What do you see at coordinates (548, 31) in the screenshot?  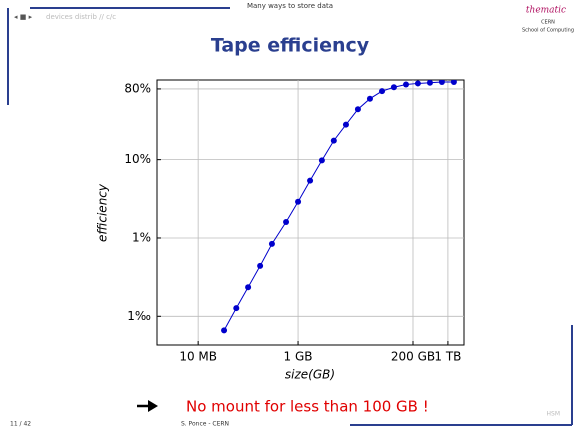 I see `logo-sub: School of Computing` at bounding box center [548, 31].